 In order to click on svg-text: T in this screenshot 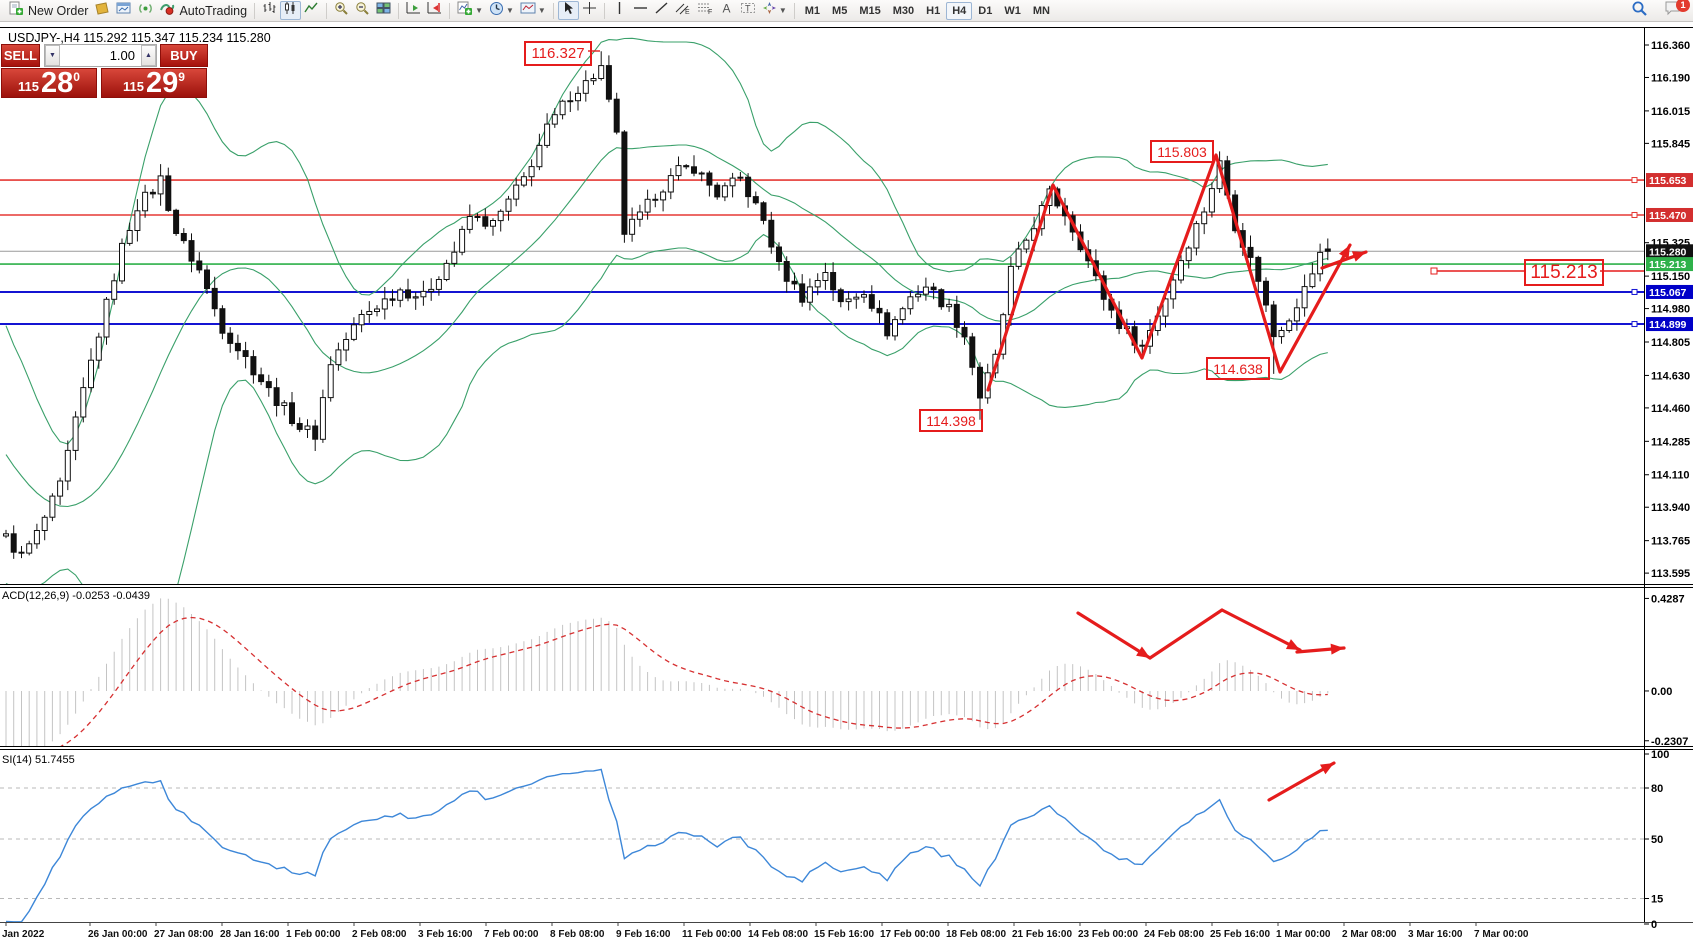, I will do `click(748, 9)`.